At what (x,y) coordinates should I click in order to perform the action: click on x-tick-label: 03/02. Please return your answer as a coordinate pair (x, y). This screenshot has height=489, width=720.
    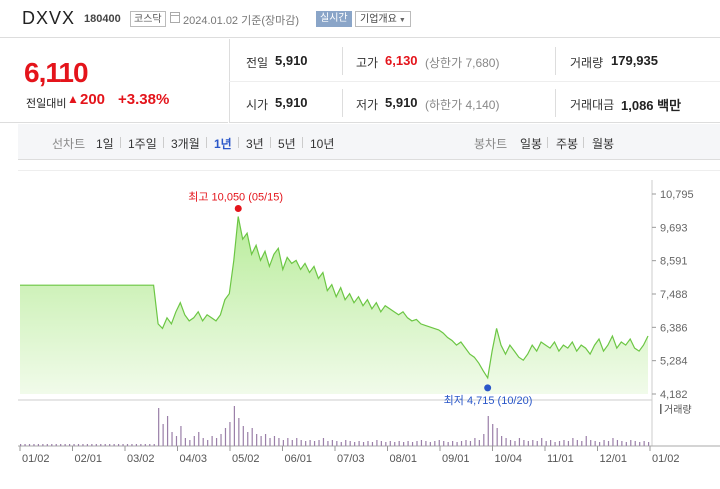
    Looking at the image, I should click on (141, 459).